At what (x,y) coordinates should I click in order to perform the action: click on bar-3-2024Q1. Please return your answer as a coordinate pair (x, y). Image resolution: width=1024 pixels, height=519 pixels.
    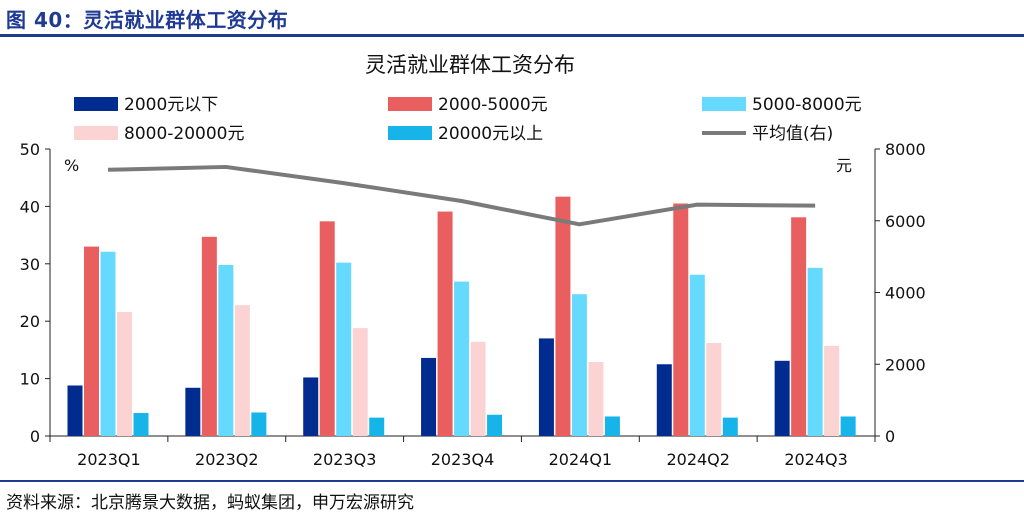
    Looking at the image, I should click on (579, 365).